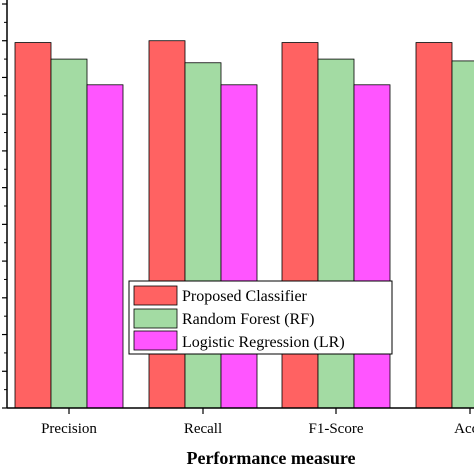  I want to click on legend-swatch-proposed, so click(155, 295).